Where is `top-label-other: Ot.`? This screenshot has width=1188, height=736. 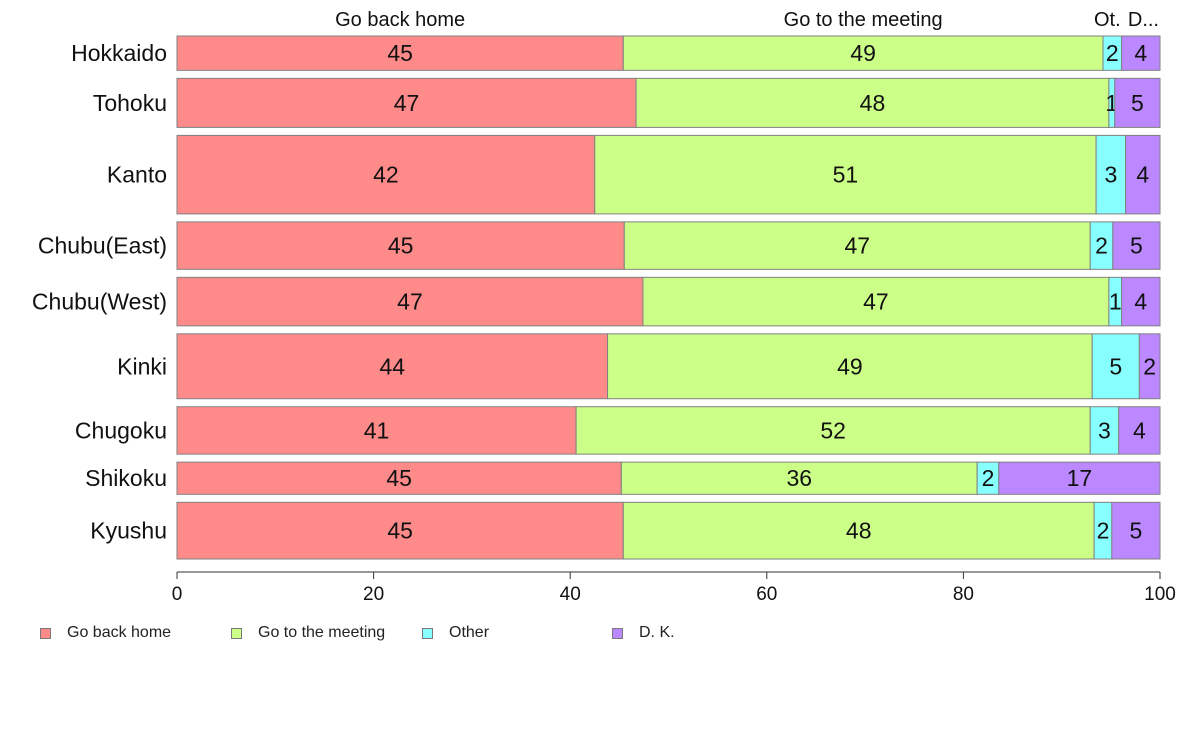 top-label-other: Ot. is located at coordinates (1107, 20).